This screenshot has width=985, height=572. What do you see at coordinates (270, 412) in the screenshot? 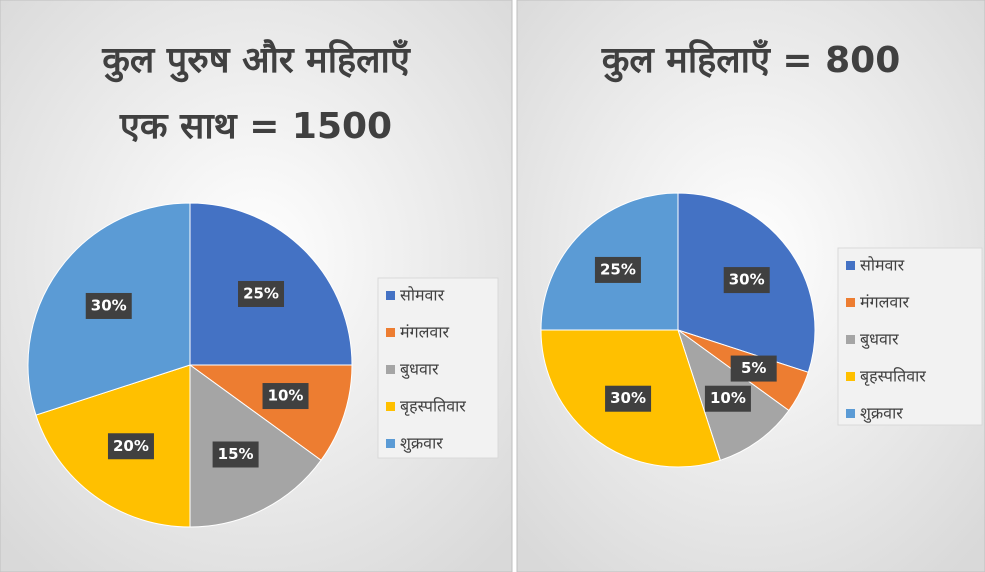
I see `pie-slice` at bounding box center [270, 412].